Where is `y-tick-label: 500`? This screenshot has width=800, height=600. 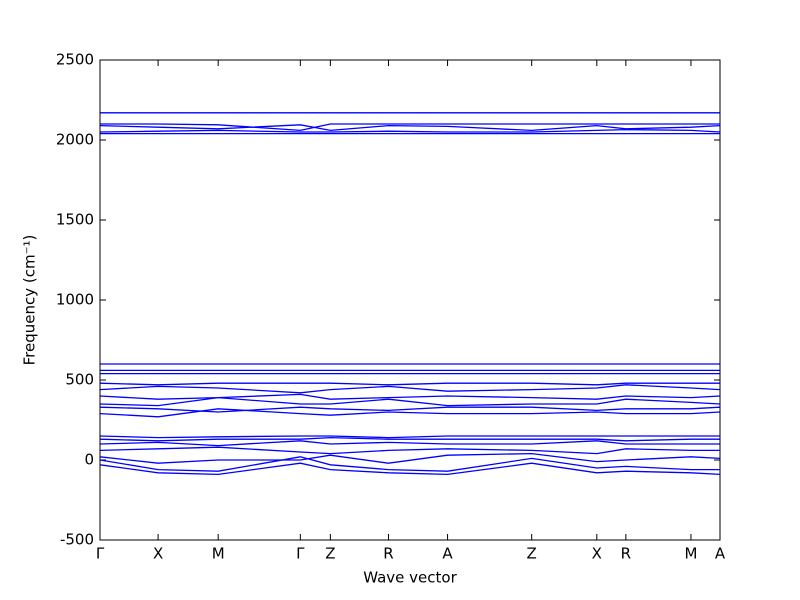 y-tick-label: 500 is located at coordinates (79, 380).